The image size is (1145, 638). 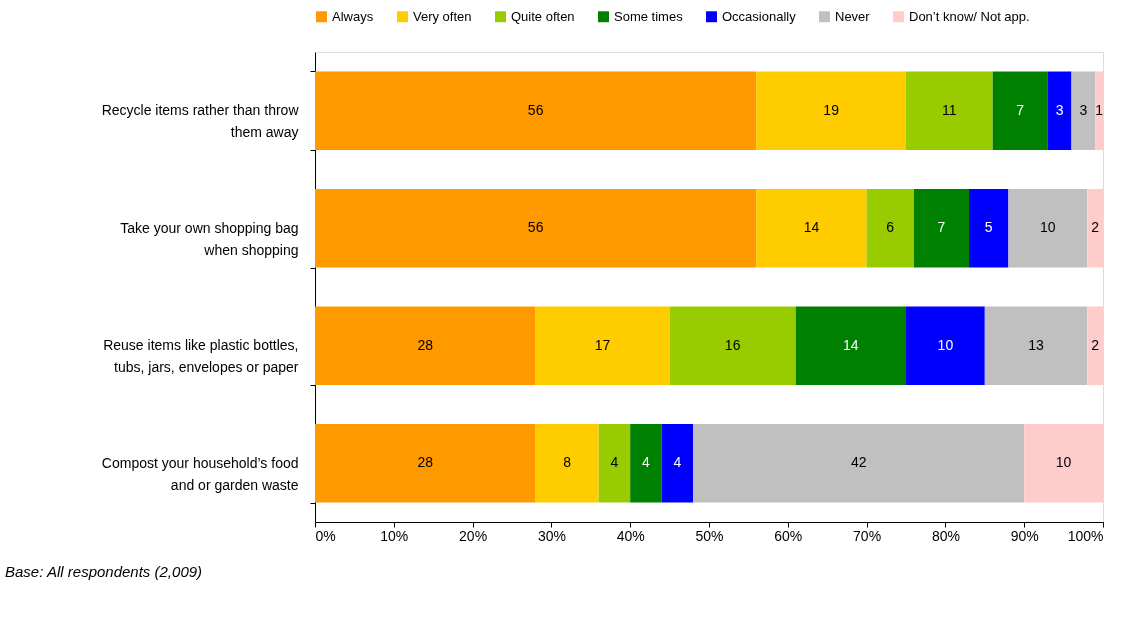 What do you see at coordinates (709, 535) in the screenshot?
I see `x-tick-label: 50%` at bounding box center [709, 535].